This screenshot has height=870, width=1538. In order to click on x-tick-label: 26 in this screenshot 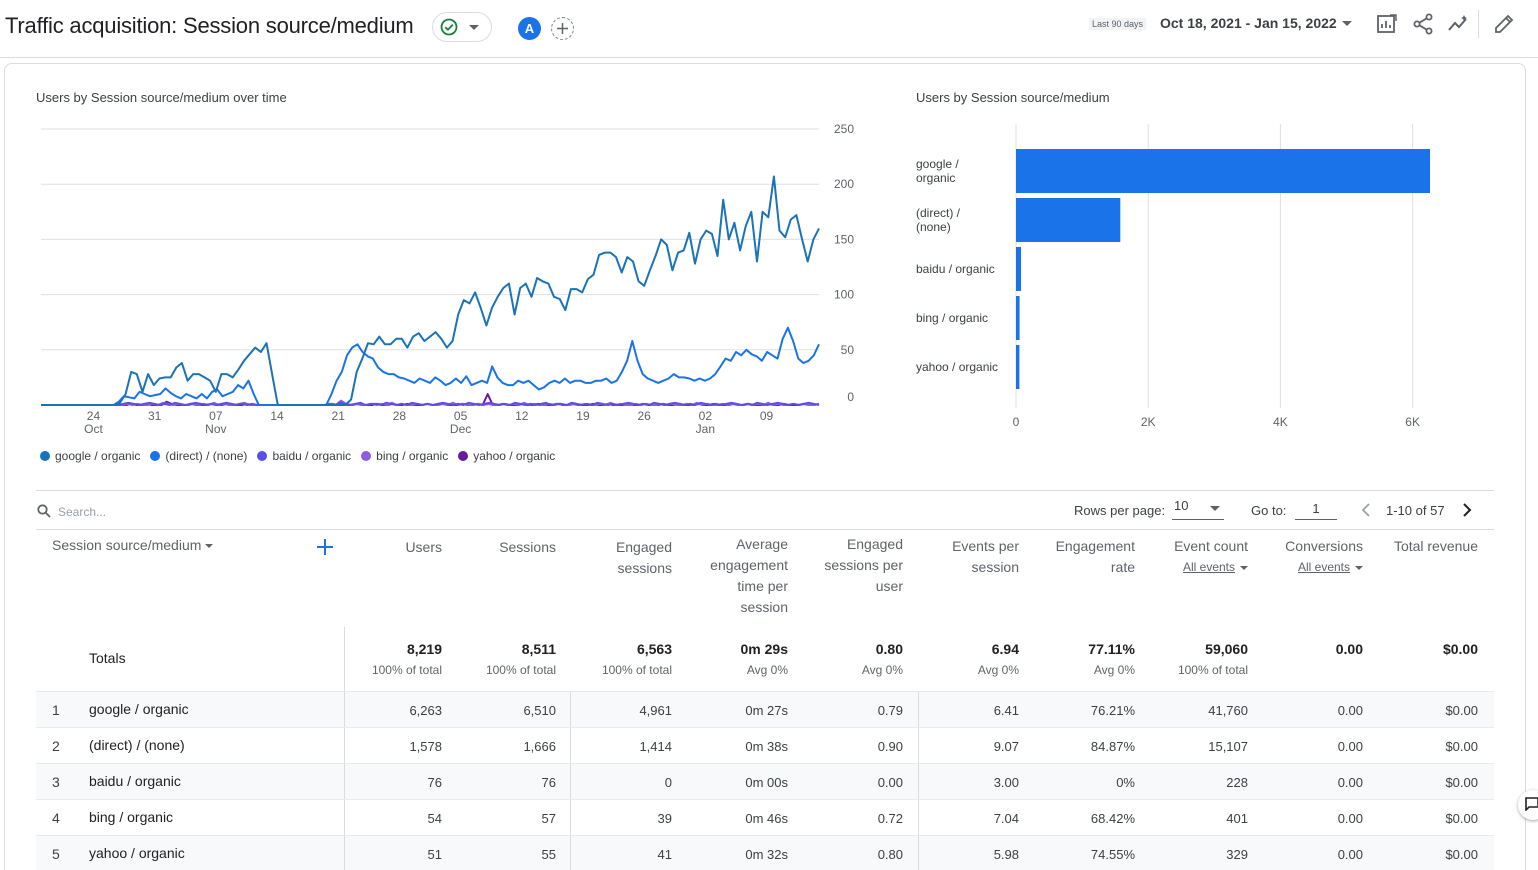, I will do `click(644, 416)`.